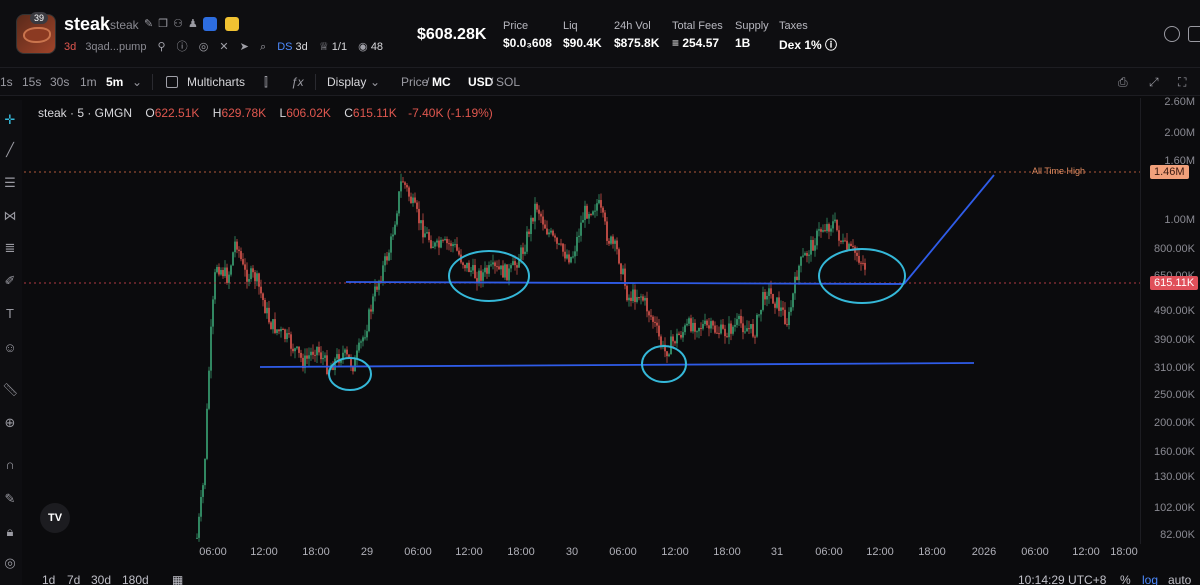 The width and height of the screenshot is (1200, 585). I want to click on percent-toggle: %, so click(1125, 579).